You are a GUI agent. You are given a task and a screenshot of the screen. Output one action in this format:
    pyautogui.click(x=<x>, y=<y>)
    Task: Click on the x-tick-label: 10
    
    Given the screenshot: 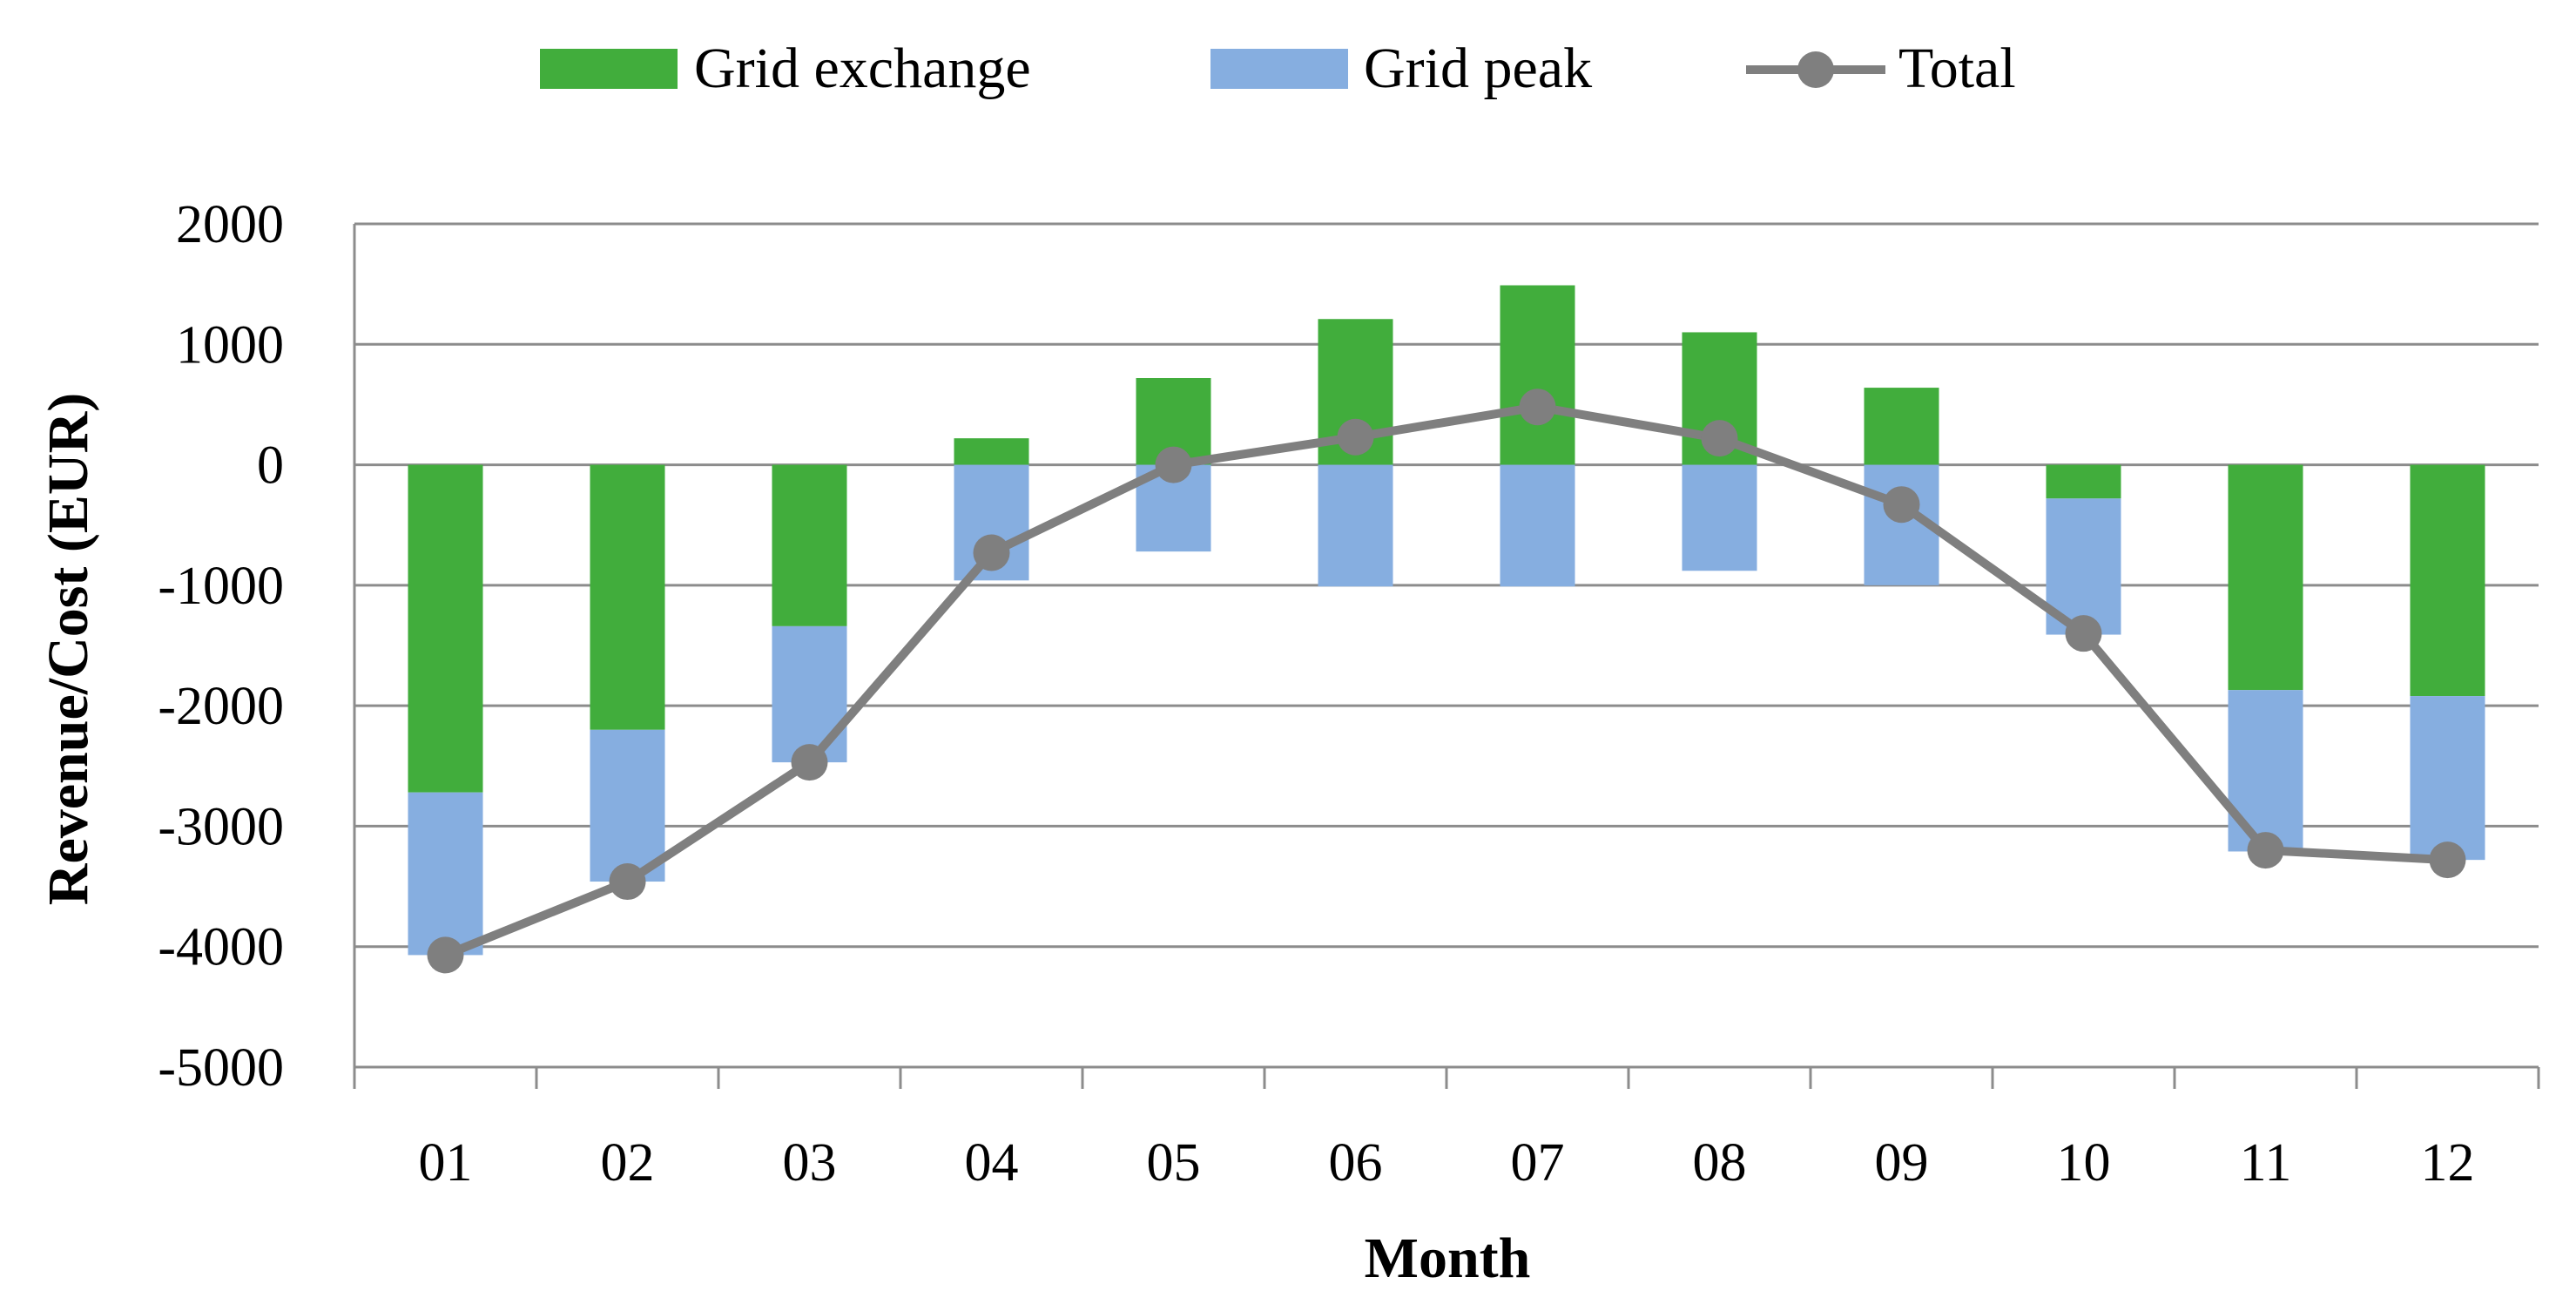 What is the action you would take?
    pyautogui.click(x=2084, y=1163)
    